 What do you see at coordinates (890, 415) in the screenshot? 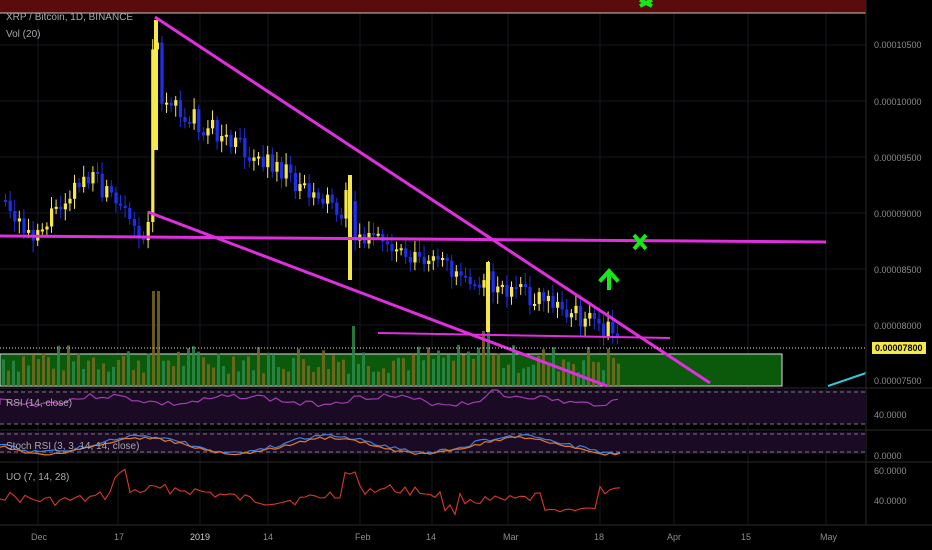
I see `rsi-axis-label: 40.0000` at bounding box center [890, 415].